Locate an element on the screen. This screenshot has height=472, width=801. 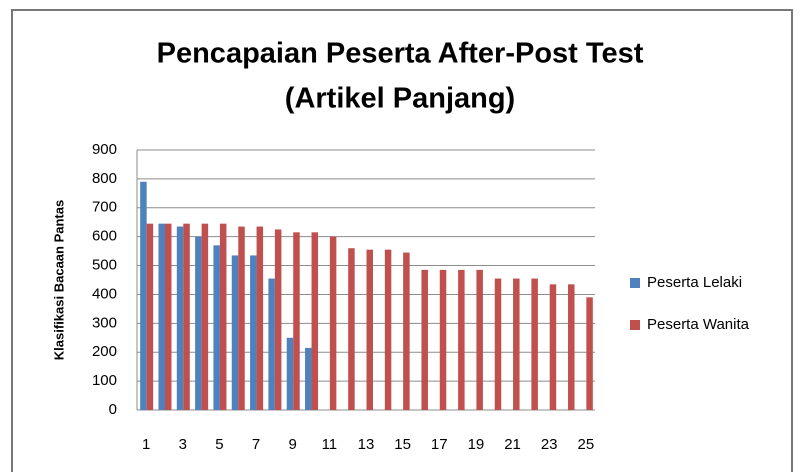
x-tick-label: 15 is located at coordinates (402, 444).